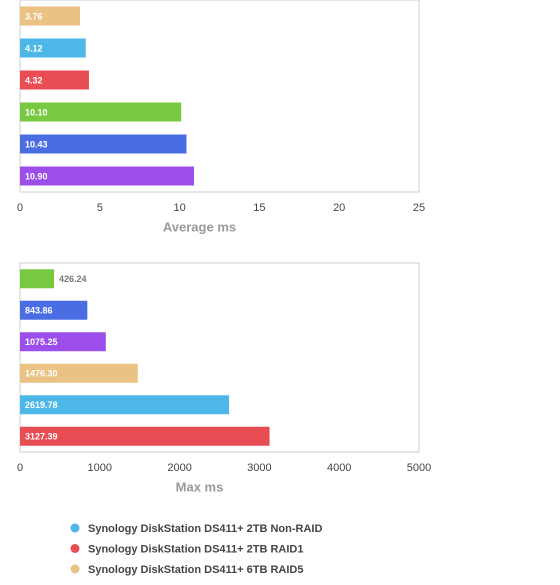 Image resolution: width=560 pixels, height=585 pixels. What do you see at coordinates (41, 405) in the screenshot?
I see `value-label: 2619.78` at bounding box center [41, 405].